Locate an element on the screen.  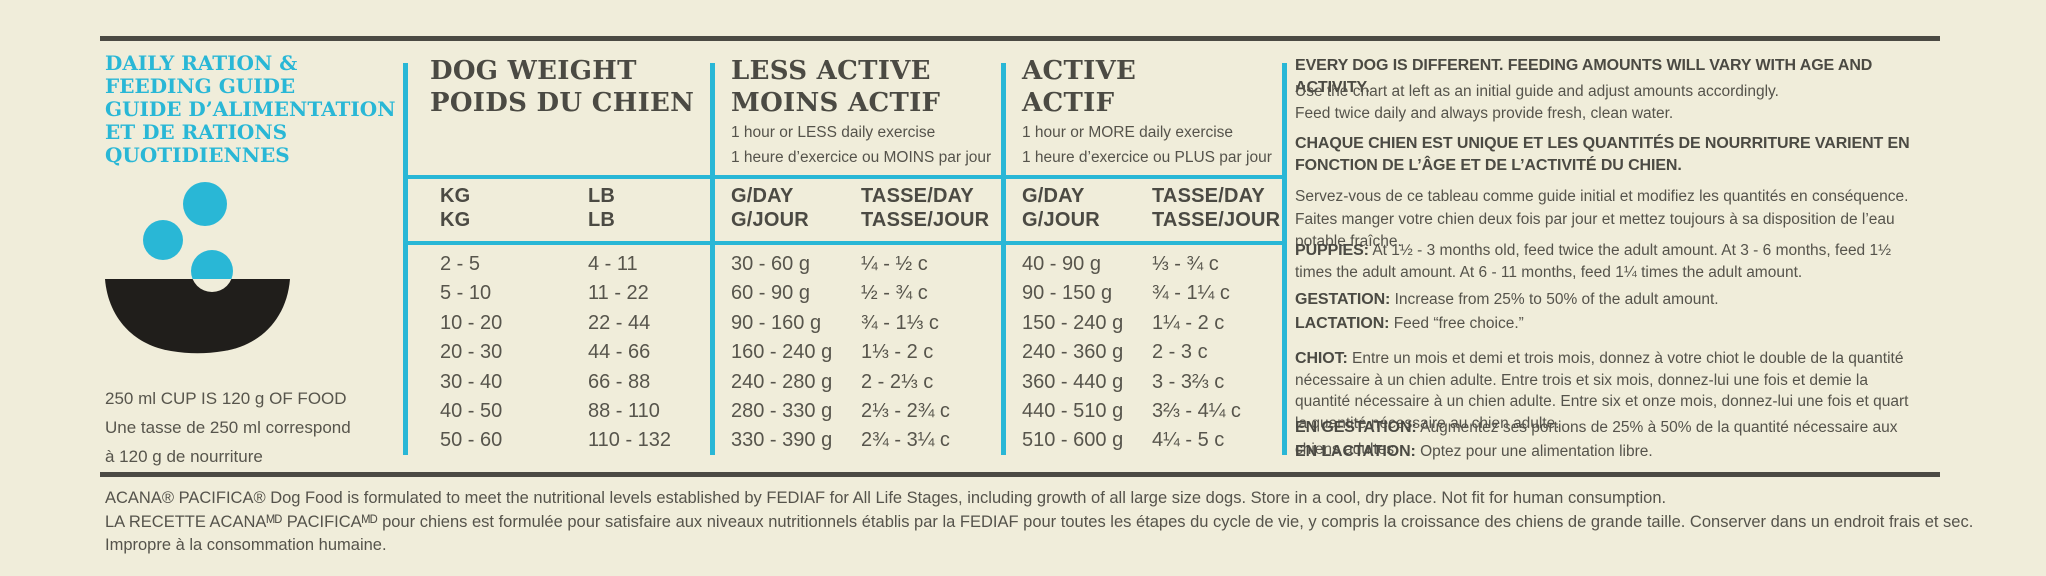
panel-title-line: GUIDE D’ALIMENTATION is located at coordinates (250, 109).